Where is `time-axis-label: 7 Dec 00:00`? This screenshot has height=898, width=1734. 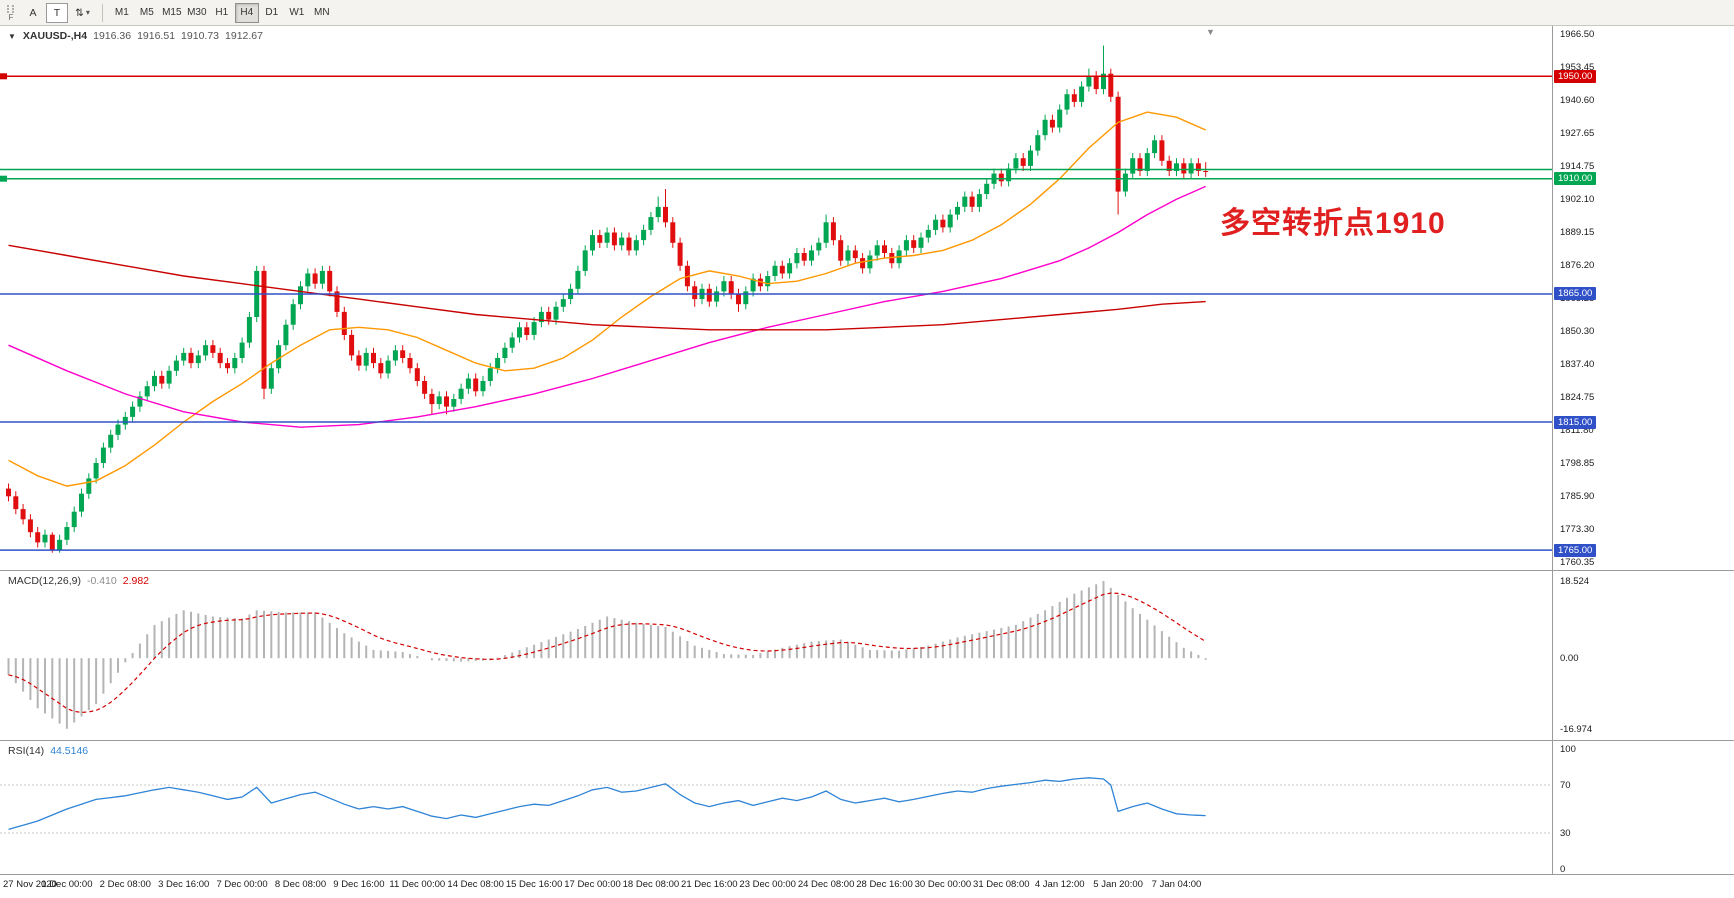
time-axis-label: 7 Dec 00:00 is located at coordinates (242, 884).